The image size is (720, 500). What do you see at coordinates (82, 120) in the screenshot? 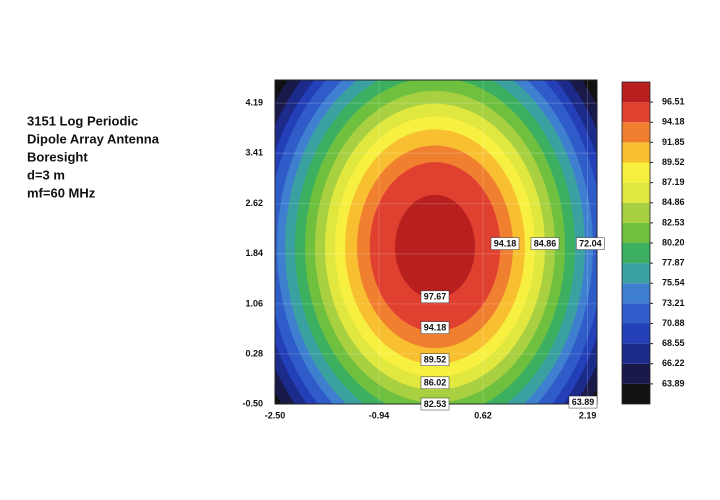
I see `title-line: 3151 Log Periodic` at bounding box center [82, 120].